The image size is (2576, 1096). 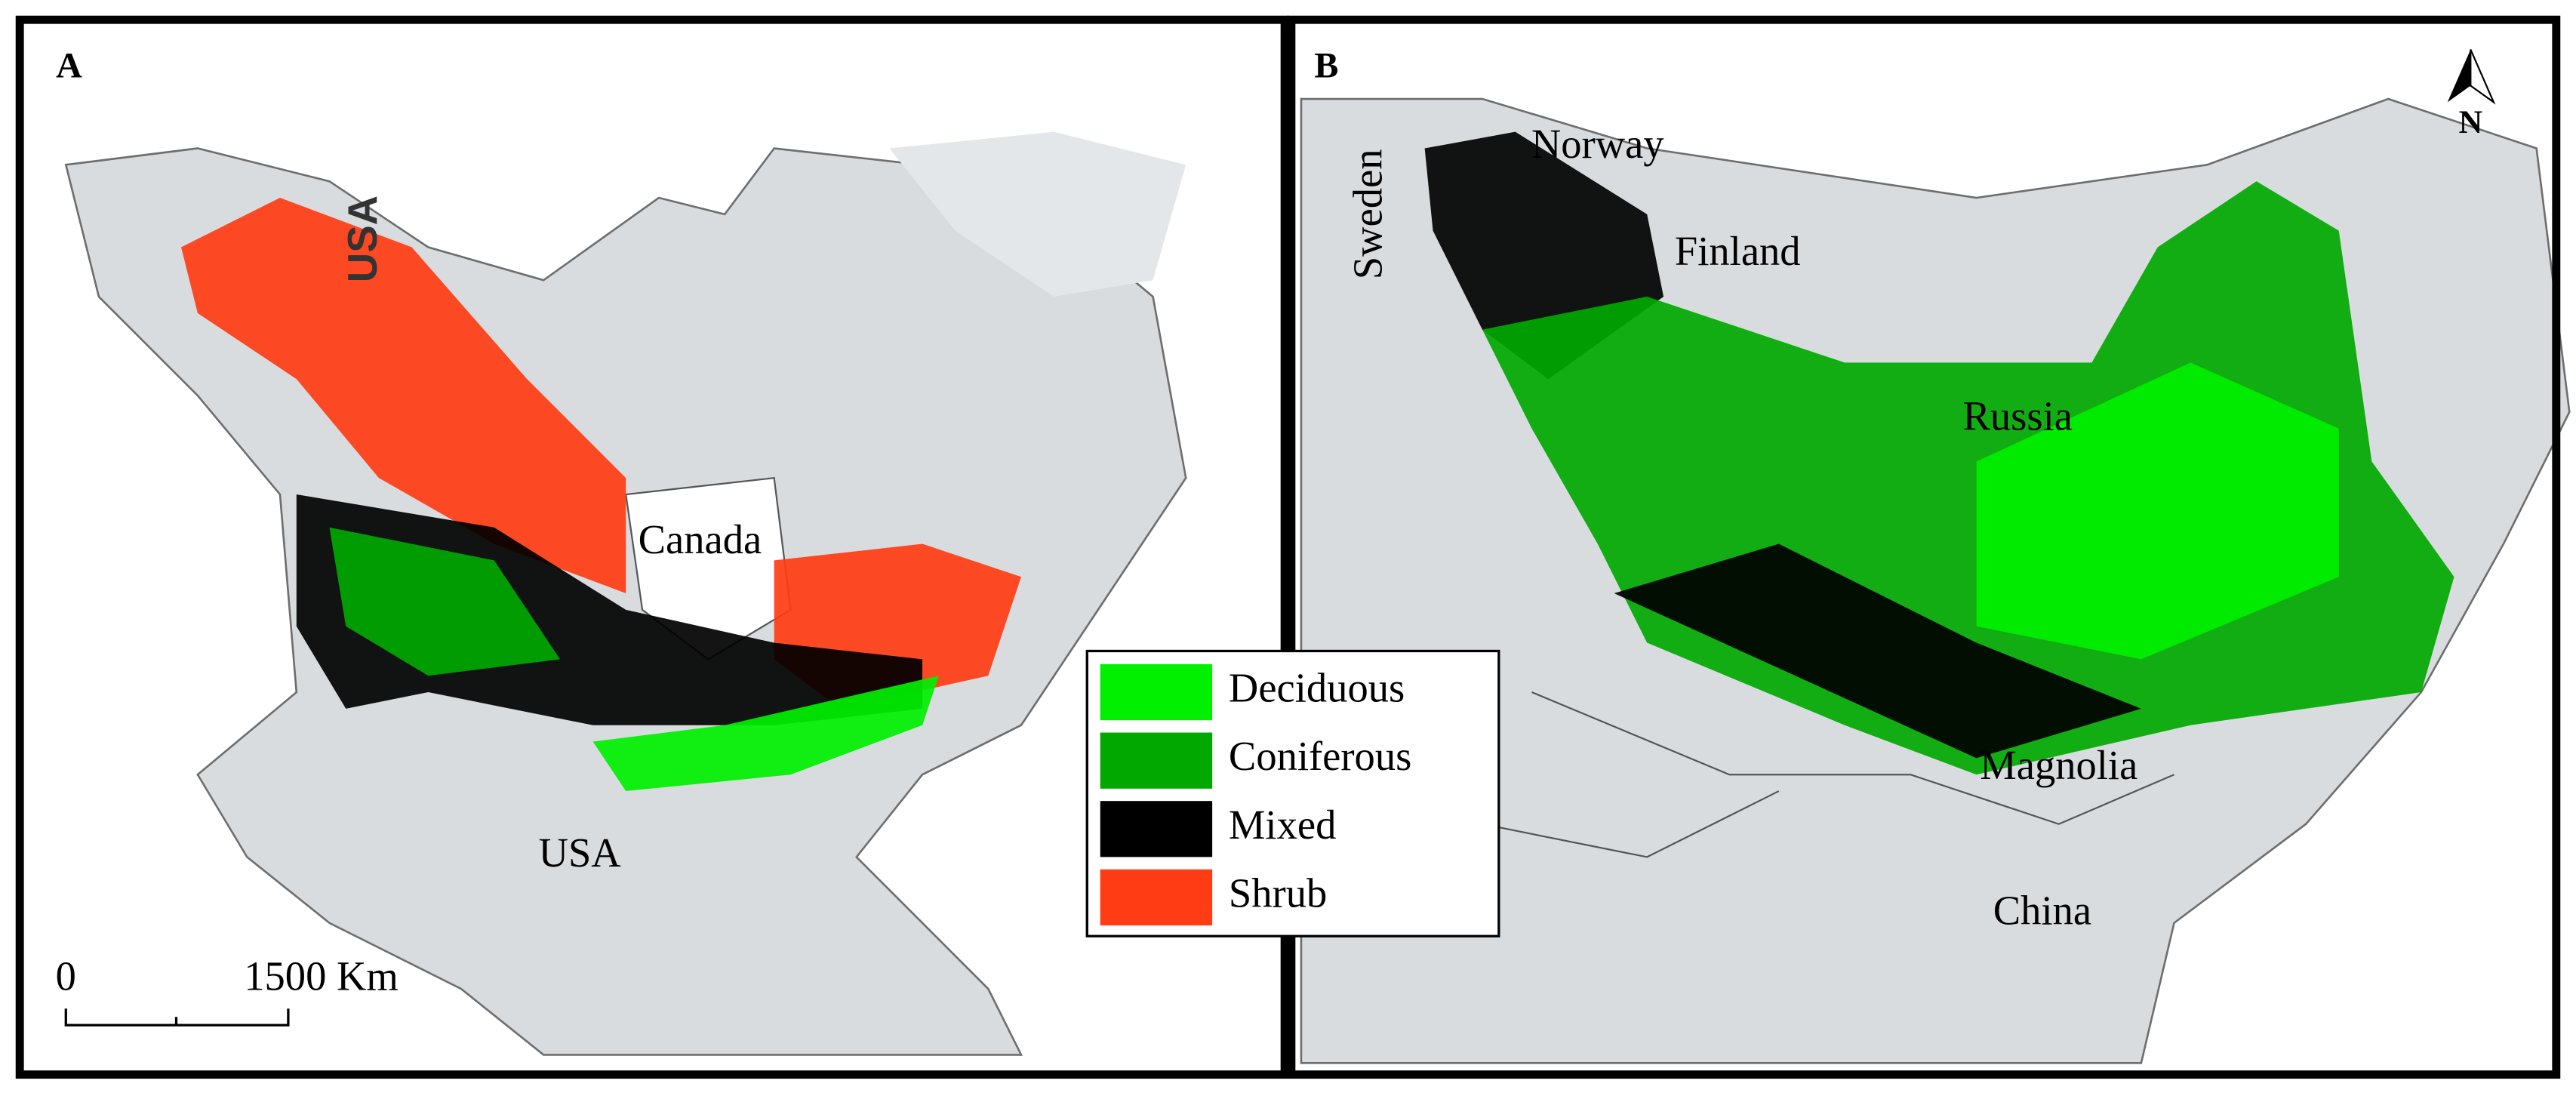 I want to click on coniferous-patch, so click(x=444, y=601).